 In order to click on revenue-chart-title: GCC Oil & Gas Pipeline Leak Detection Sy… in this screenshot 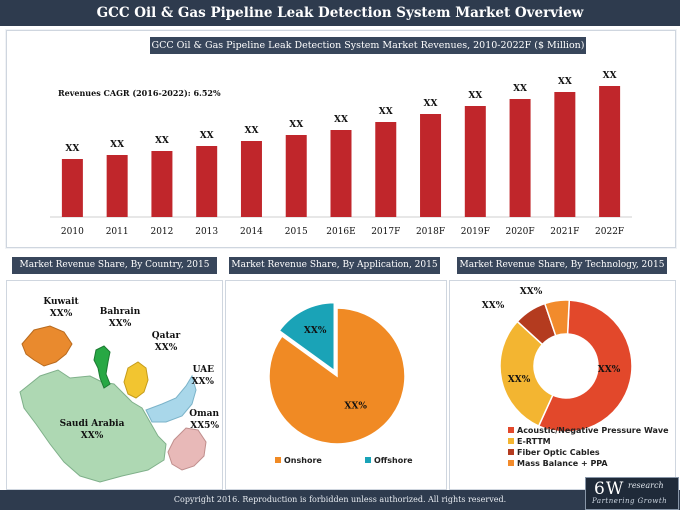, I will do `click(368, 45)`.